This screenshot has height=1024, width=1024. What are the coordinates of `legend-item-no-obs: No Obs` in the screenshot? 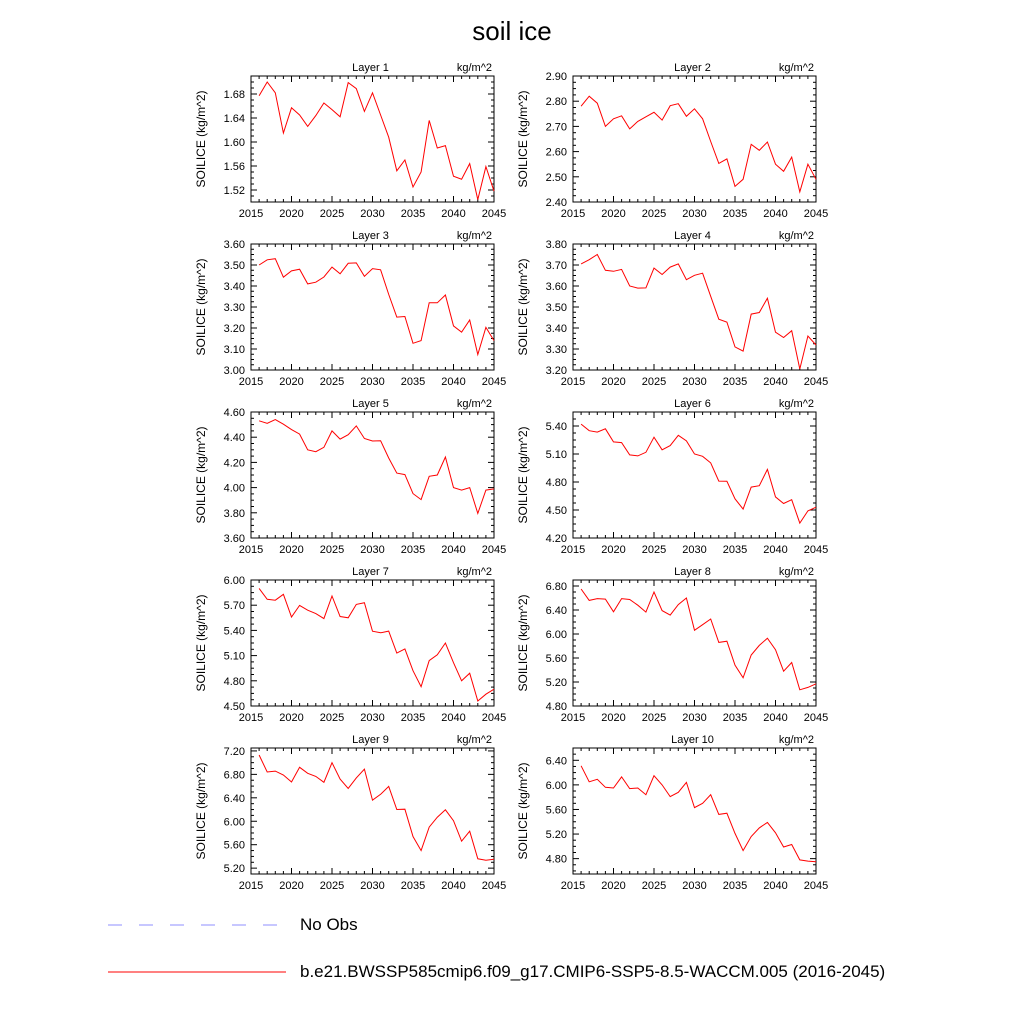 It's located at (233, 925).